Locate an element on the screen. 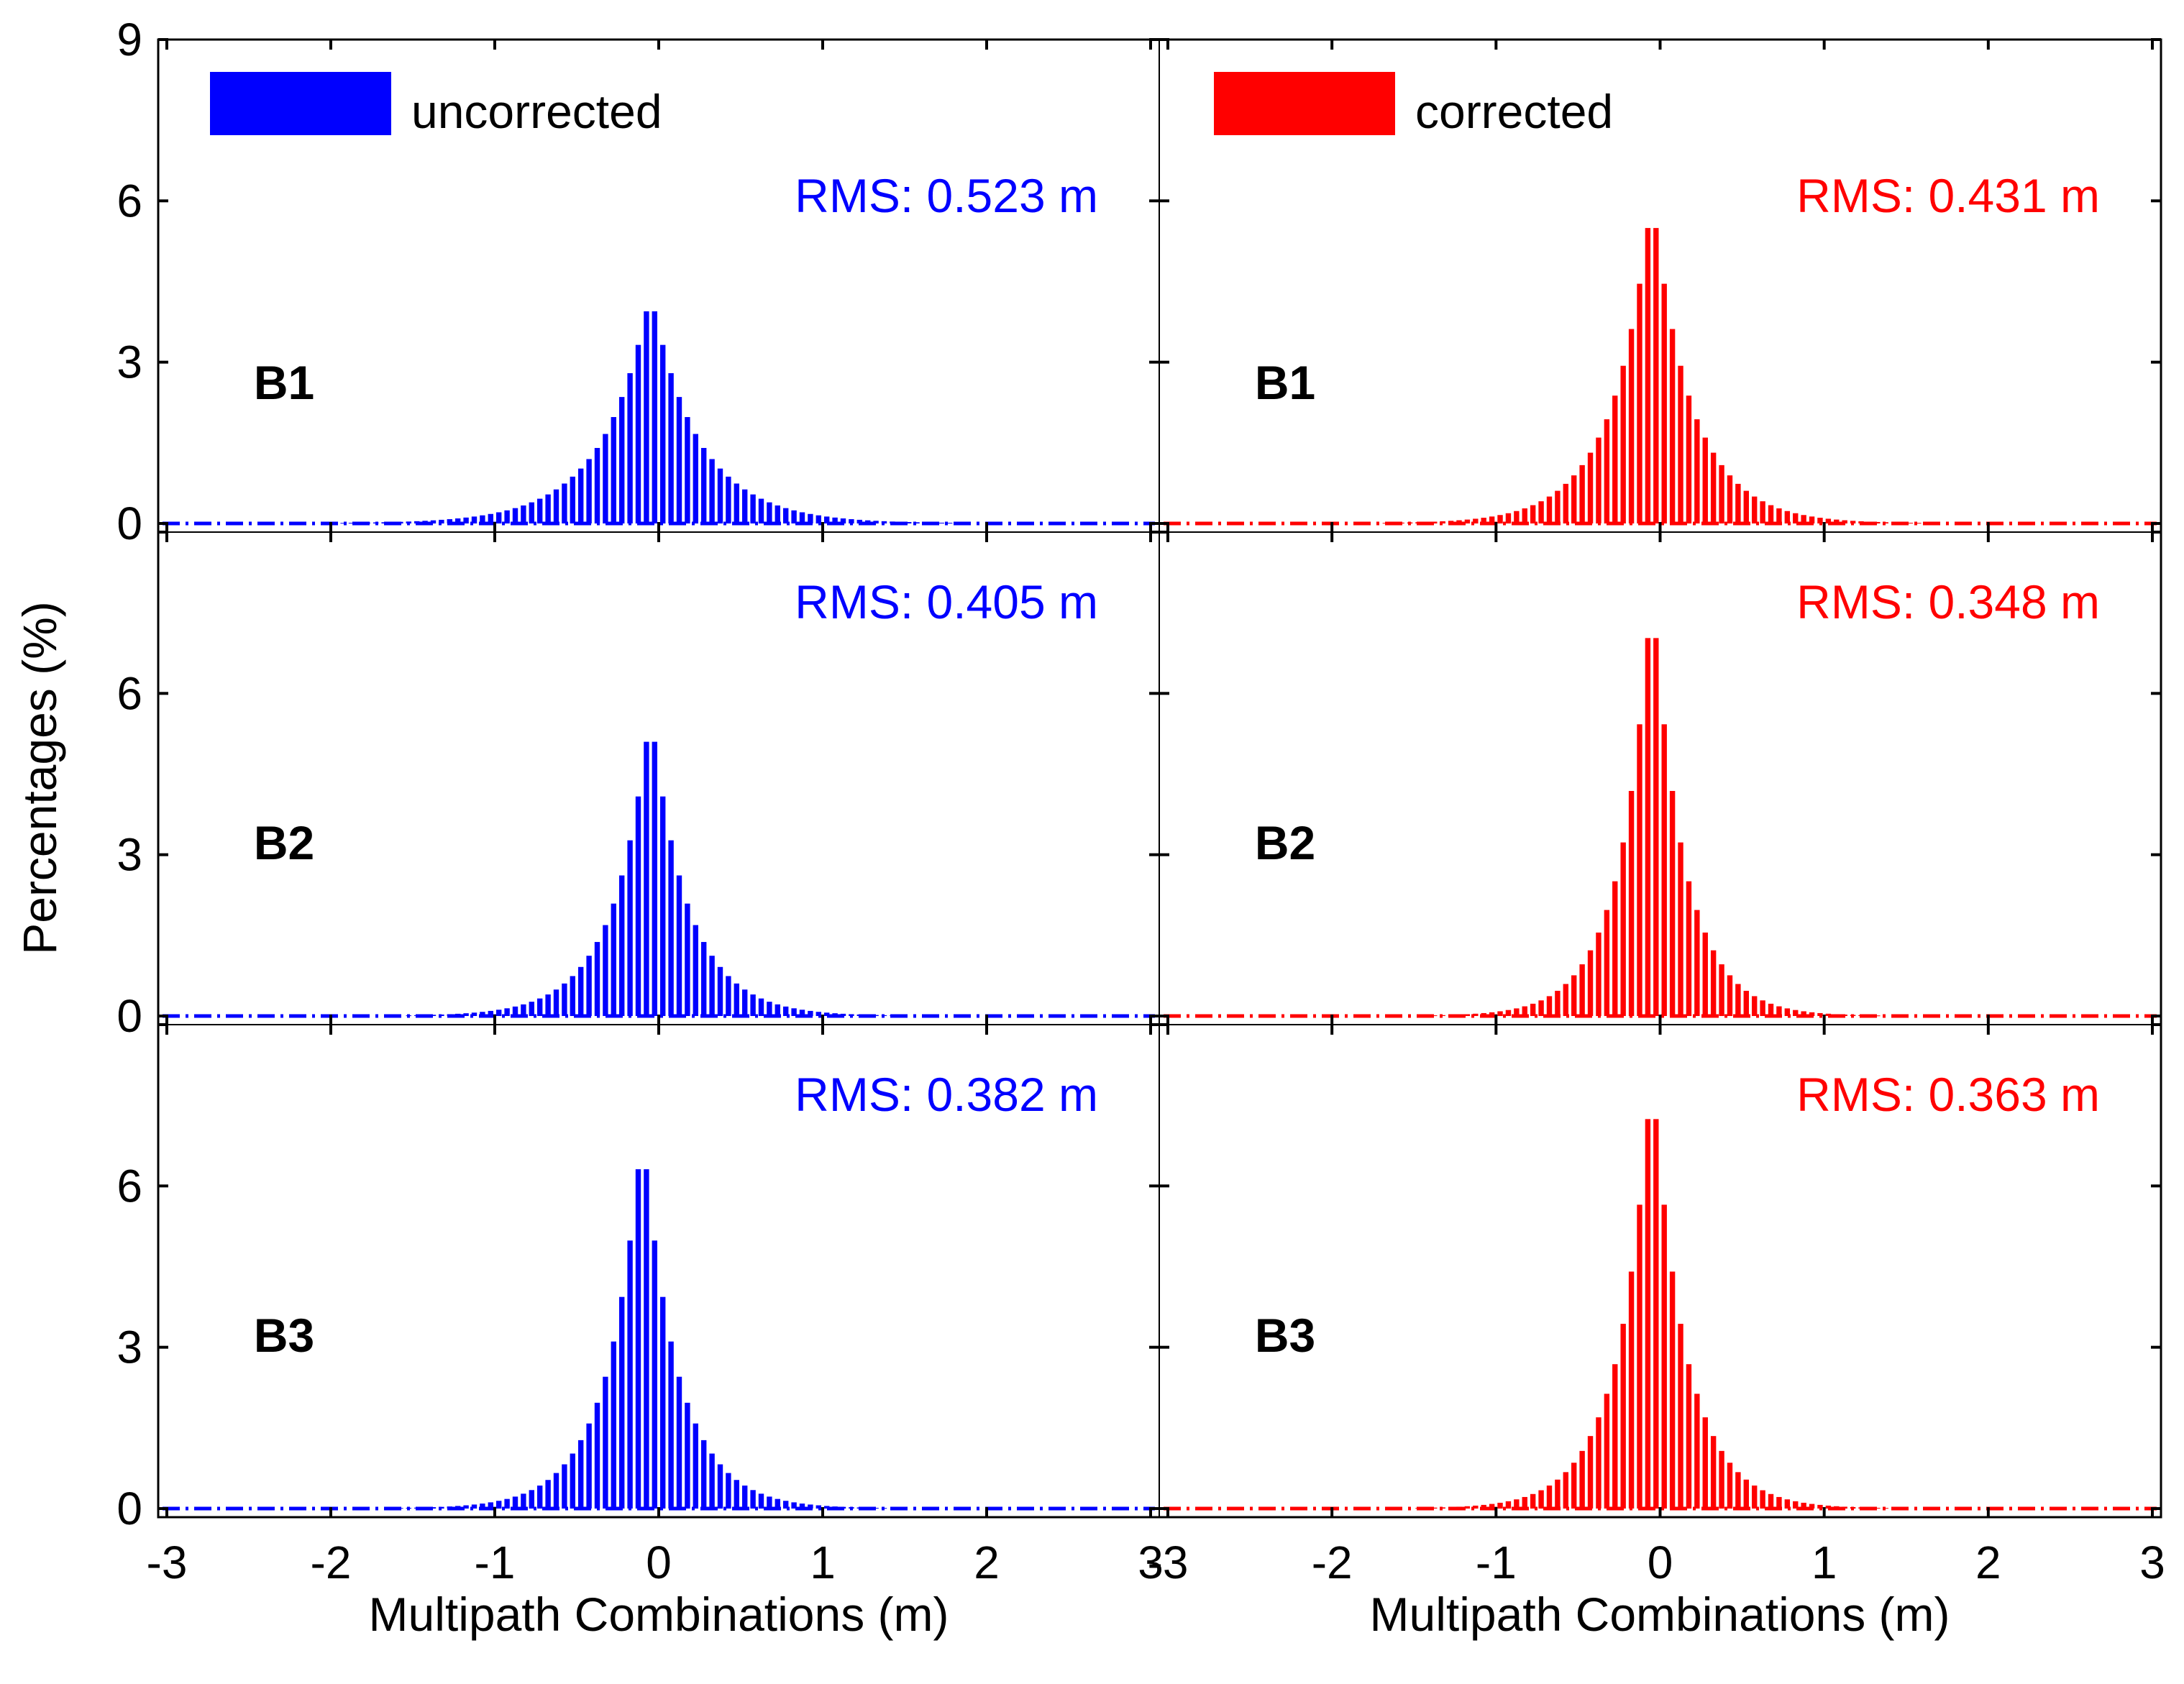 The width and height of the screenshot is (2184, 1684). band-label: B2 is located at coordinates (1285, 843).